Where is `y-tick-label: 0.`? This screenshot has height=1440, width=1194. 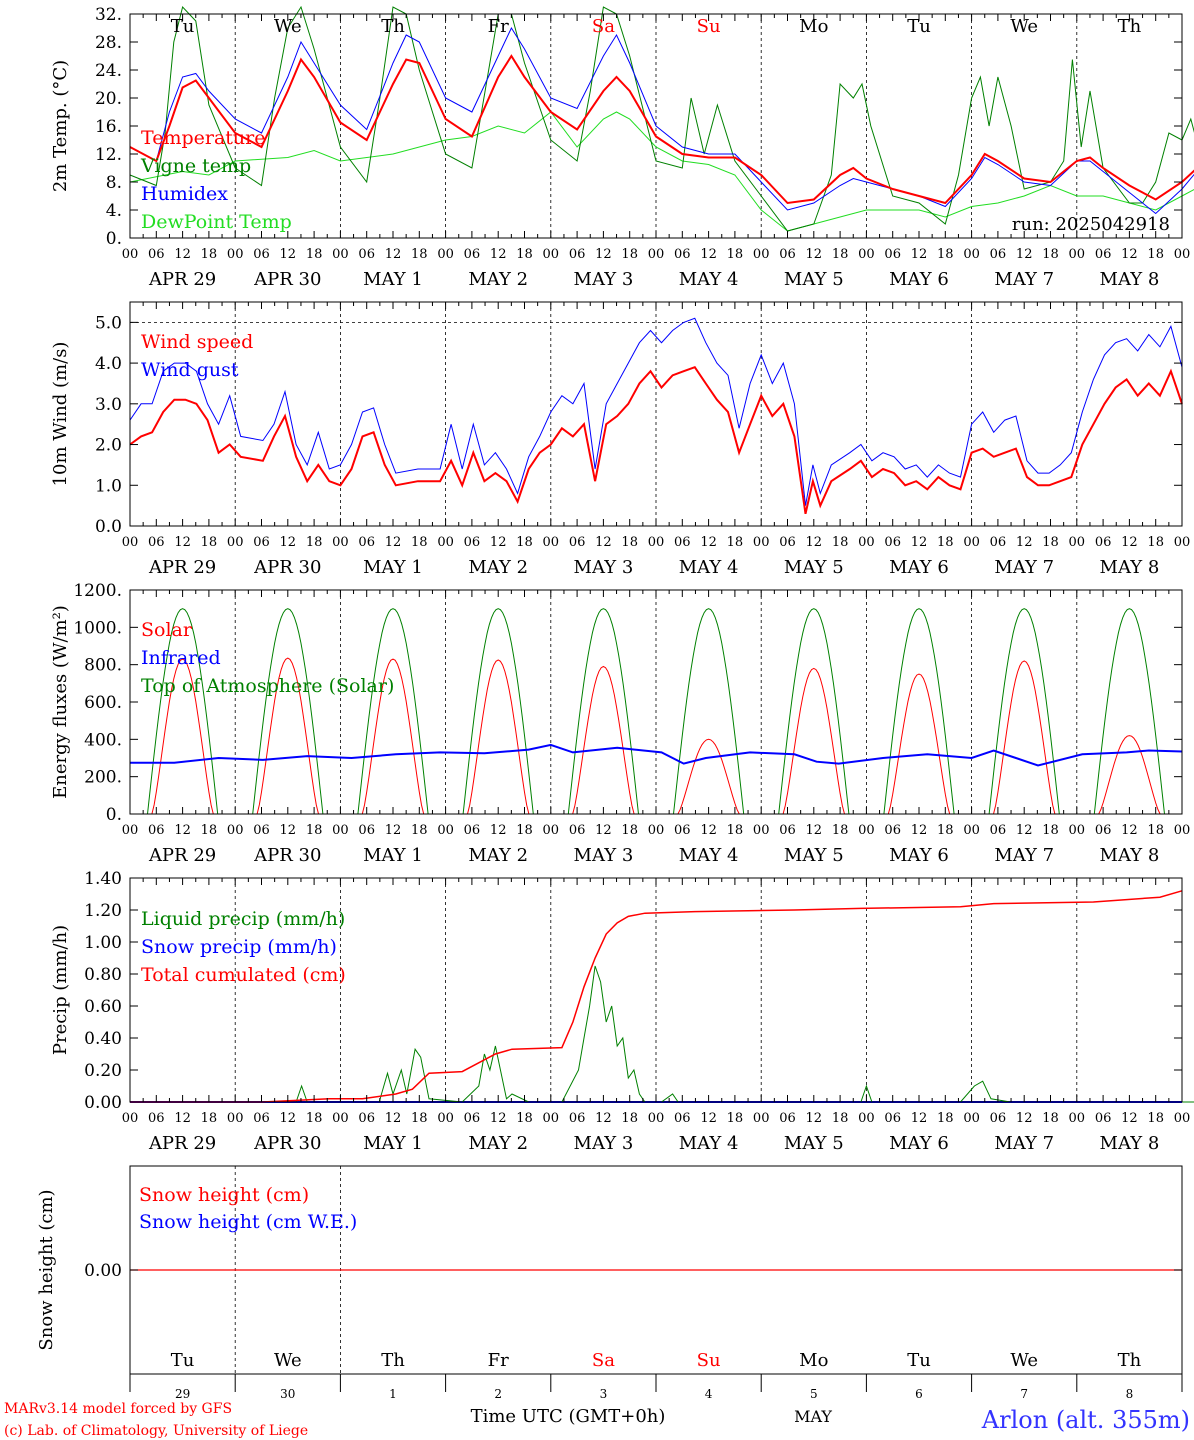 y-tick-label: 0. is located at coordinates (114, 815).